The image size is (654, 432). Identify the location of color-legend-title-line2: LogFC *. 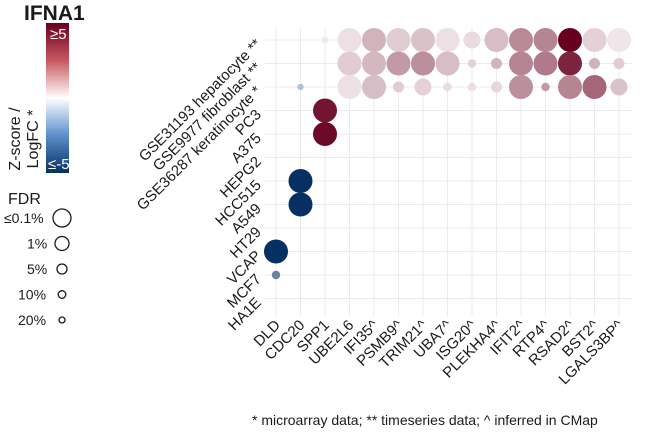
(33, 139).